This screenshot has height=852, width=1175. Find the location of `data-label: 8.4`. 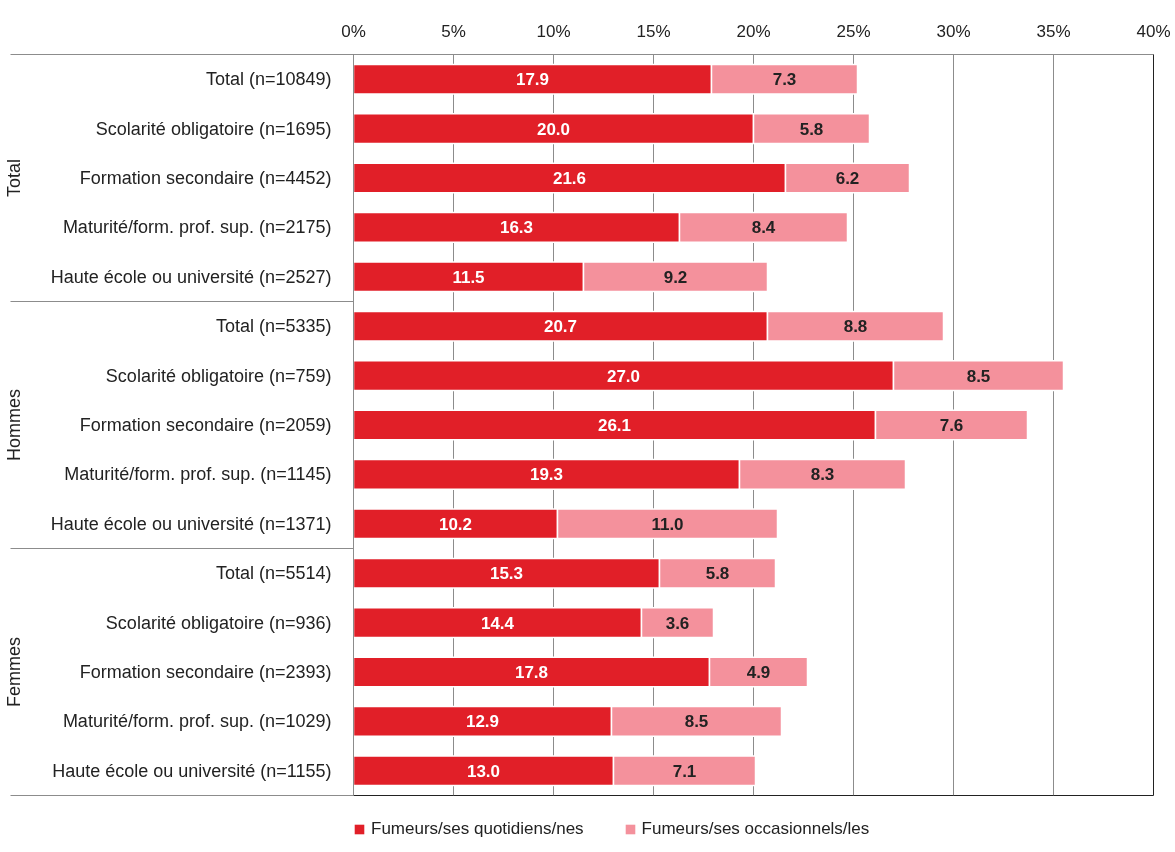

data-label: 8.4 is located at coordinates (763, 228).